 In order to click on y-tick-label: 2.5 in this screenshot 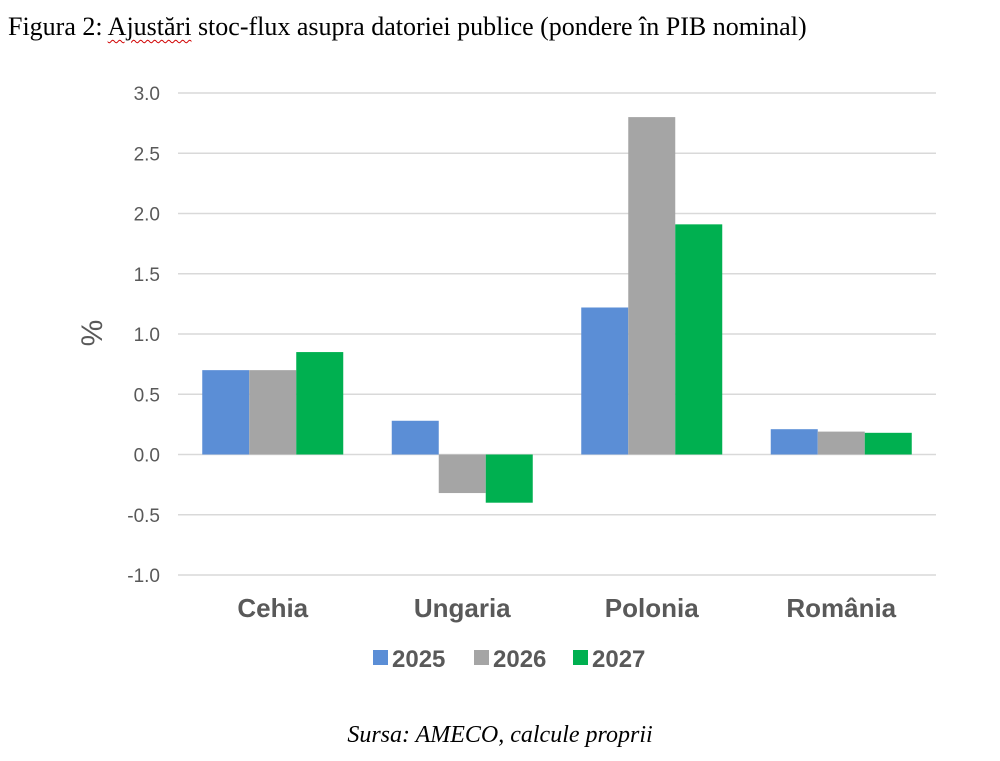, I will do `click(147, 154)`.